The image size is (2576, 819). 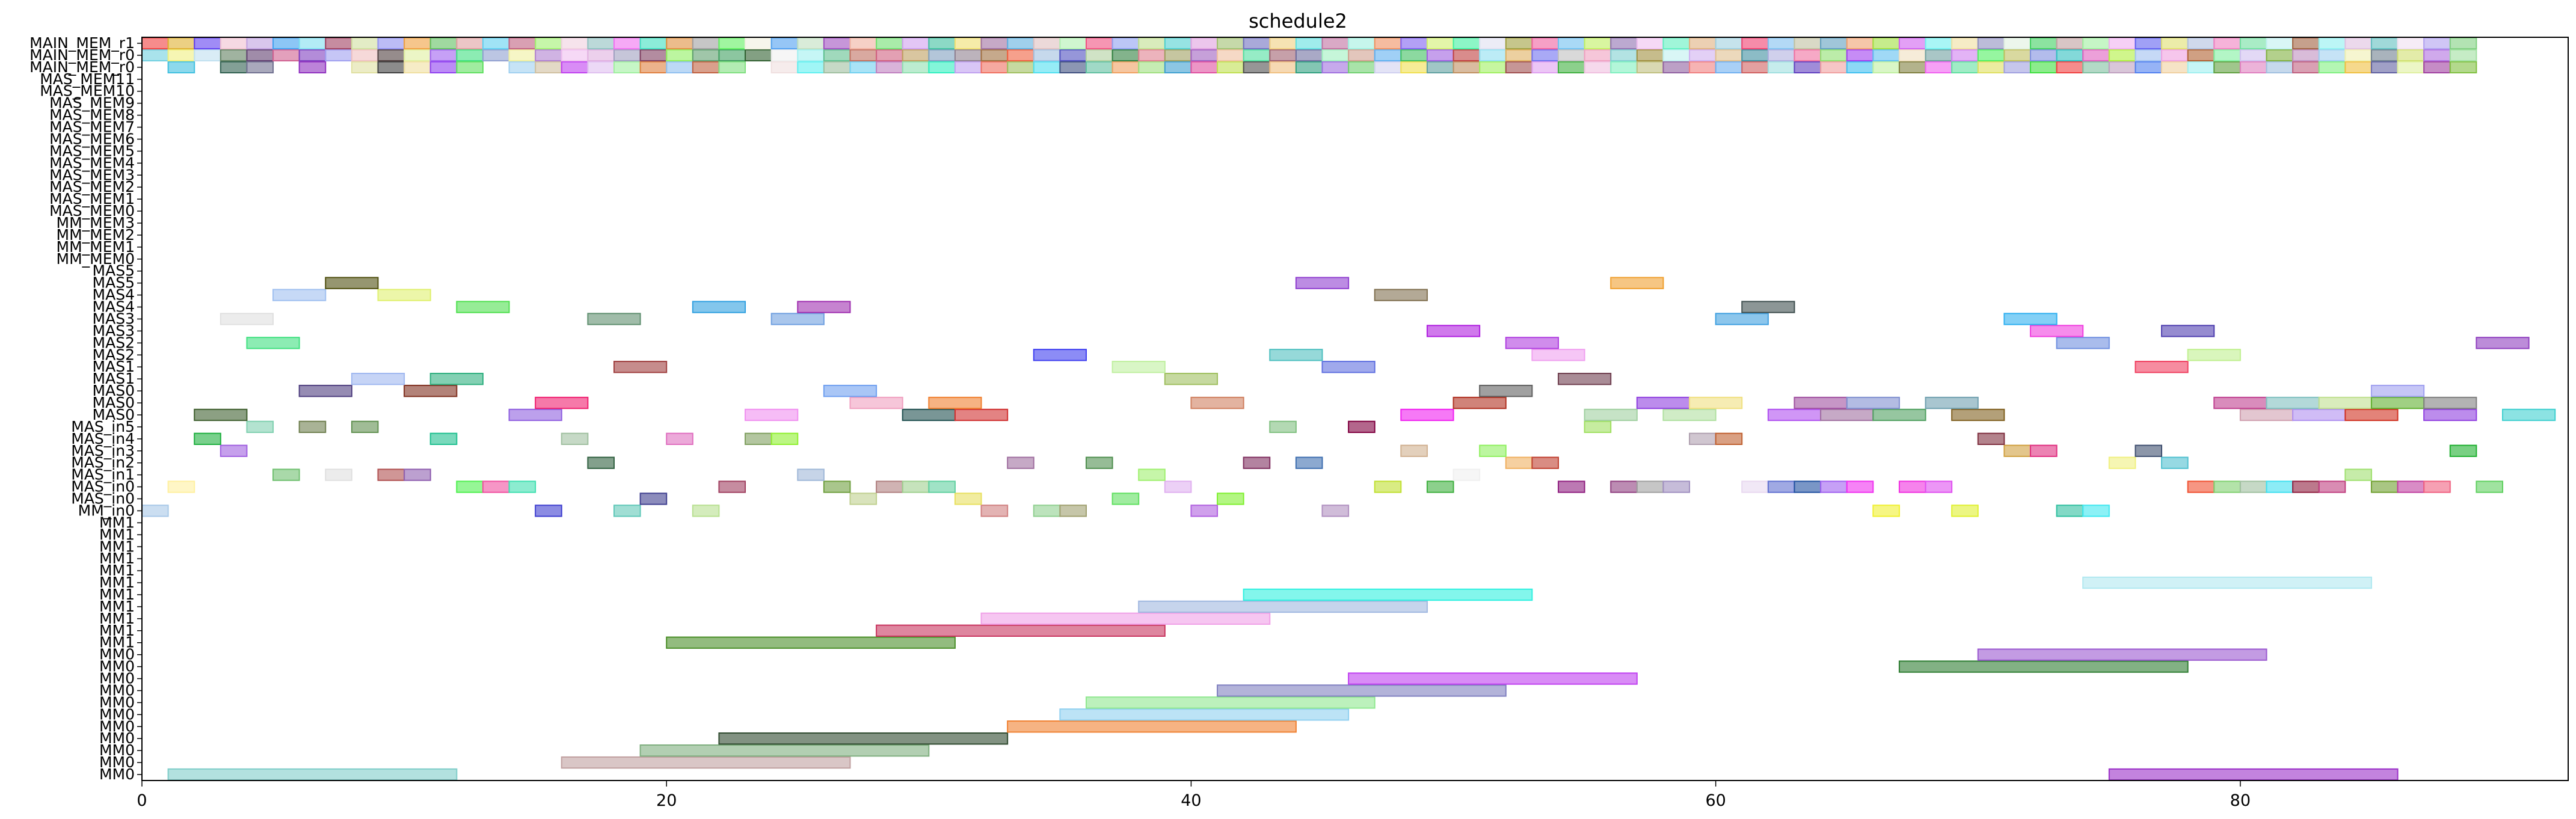 I want to click on y-tick-label: MAS_in5, so click(x=103, y=426).